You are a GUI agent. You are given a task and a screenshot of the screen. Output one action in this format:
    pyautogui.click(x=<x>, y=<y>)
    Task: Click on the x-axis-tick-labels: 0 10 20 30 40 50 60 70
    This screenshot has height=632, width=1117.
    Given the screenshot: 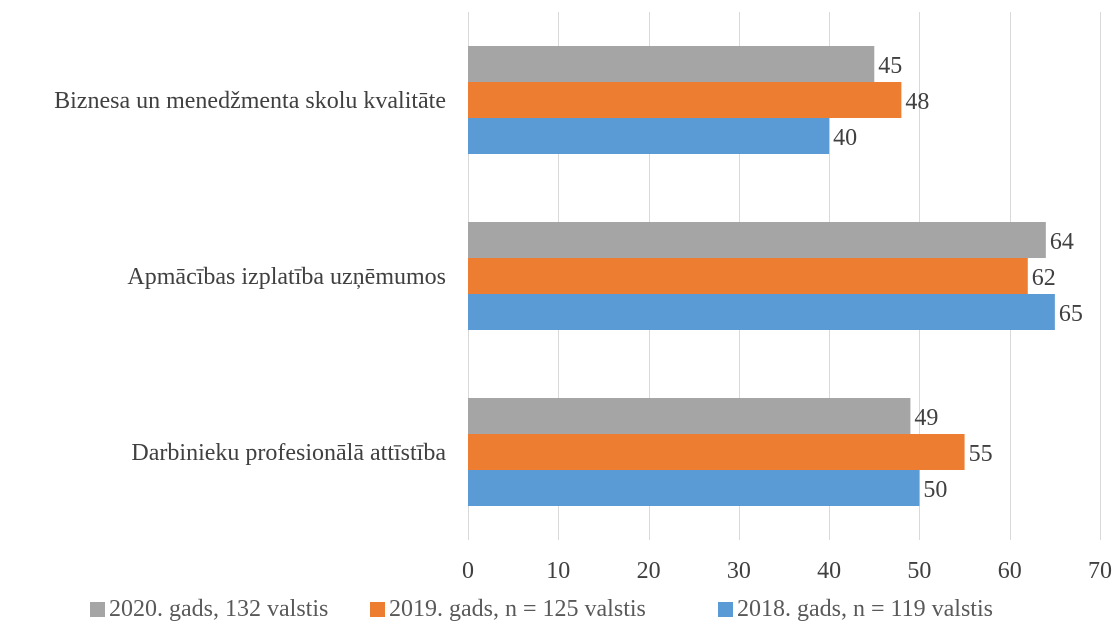 What is the action you would take?
    pyautogui.click(x=787, y=571)
    